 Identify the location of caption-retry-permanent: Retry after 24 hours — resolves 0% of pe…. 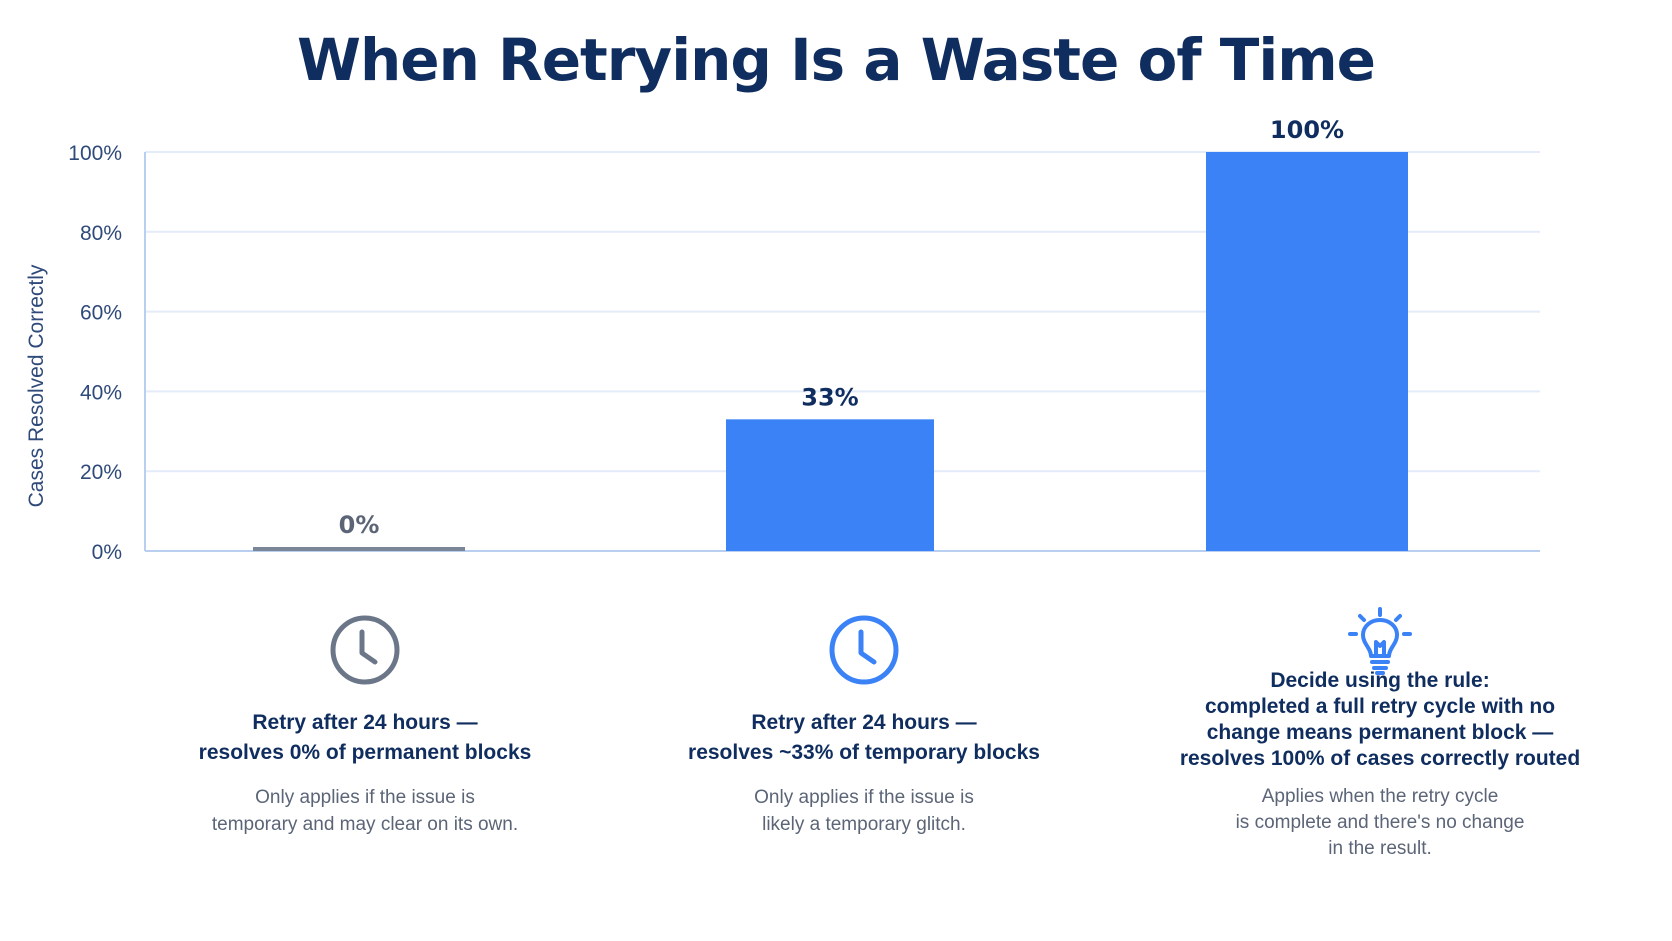
(365, 725).